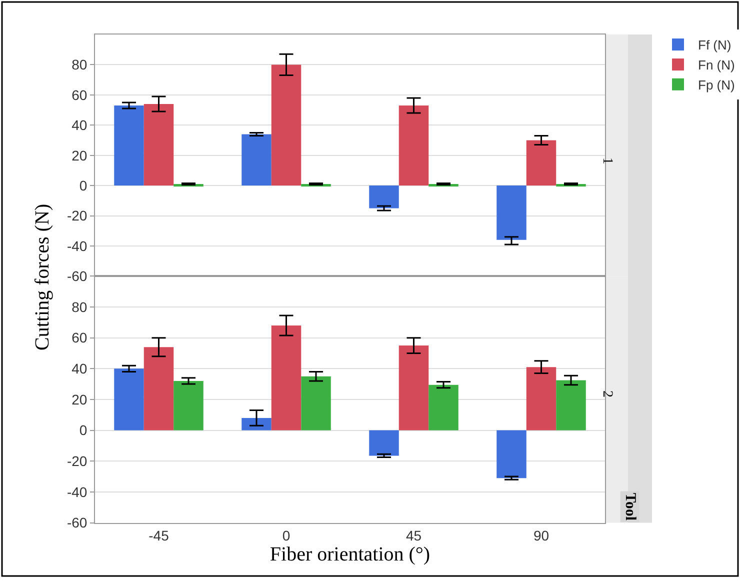 This screenshot has width=740, height=586. Describe the element at coordinates (630, 506) in the screenshot. I see `text: Tool` at that location.